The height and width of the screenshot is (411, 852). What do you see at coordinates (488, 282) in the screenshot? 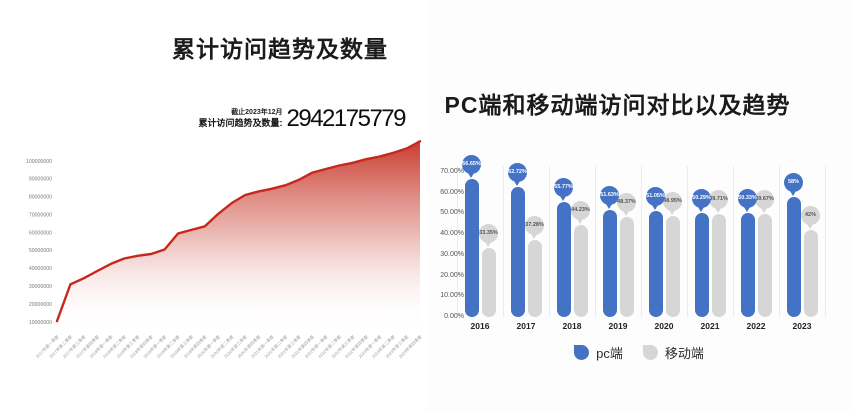
I see `bar-mobile-2016` at bounding box center [488, 282].